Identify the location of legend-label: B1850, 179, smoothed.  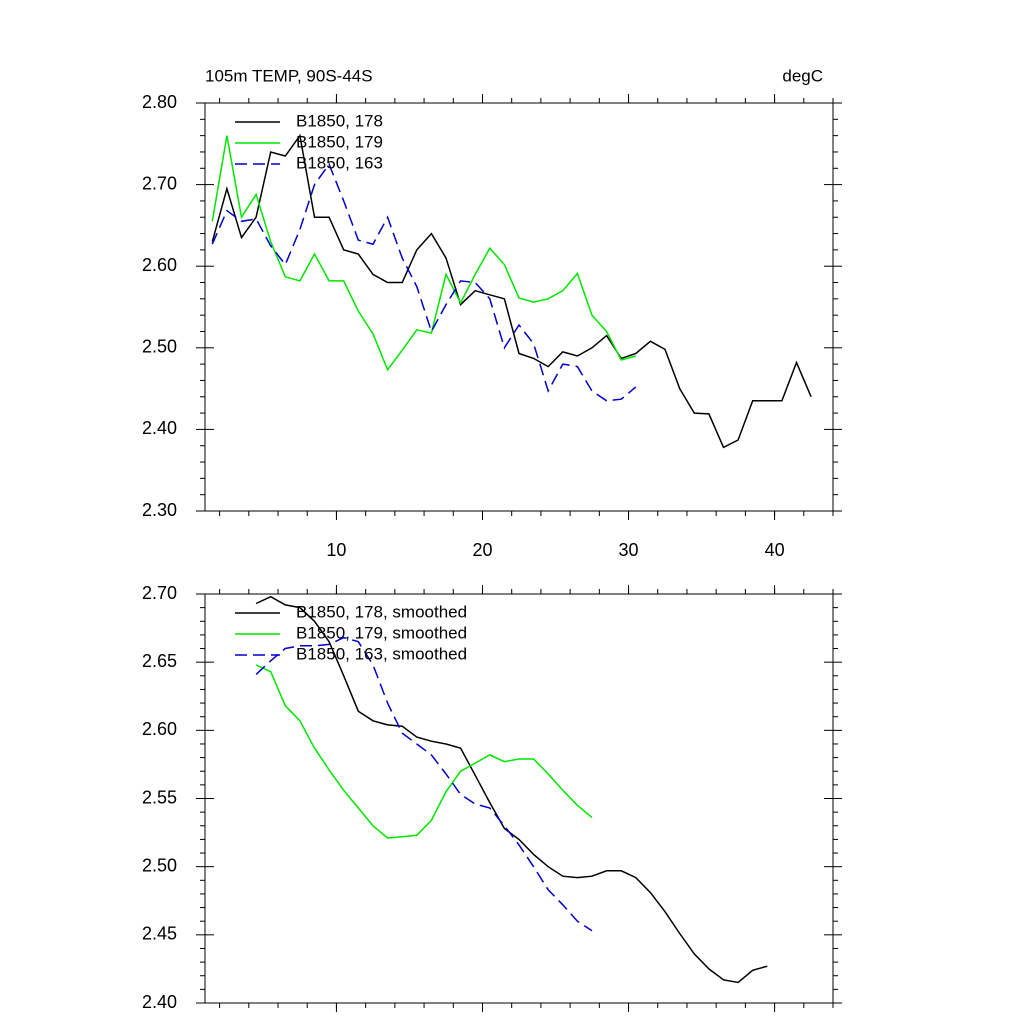
(381, 632).